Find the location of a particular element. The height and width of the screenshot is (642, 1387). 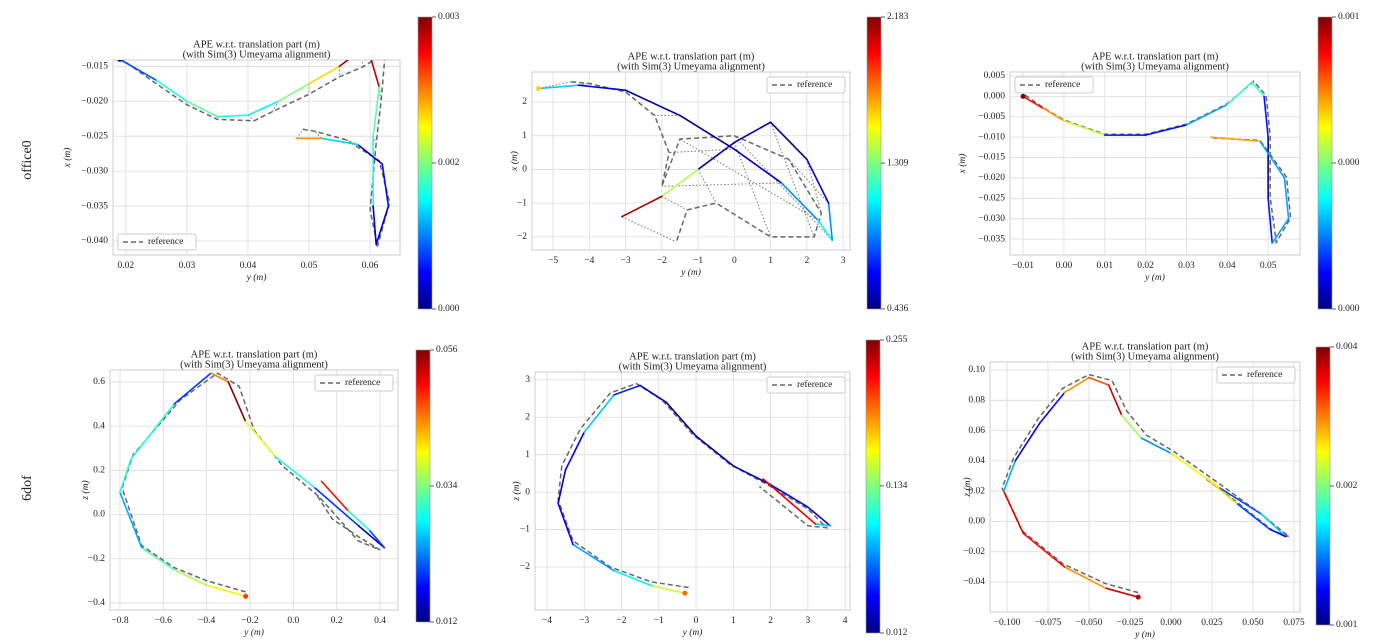

x-tick-label: −0.025 is located at coordinates (1130, 623).